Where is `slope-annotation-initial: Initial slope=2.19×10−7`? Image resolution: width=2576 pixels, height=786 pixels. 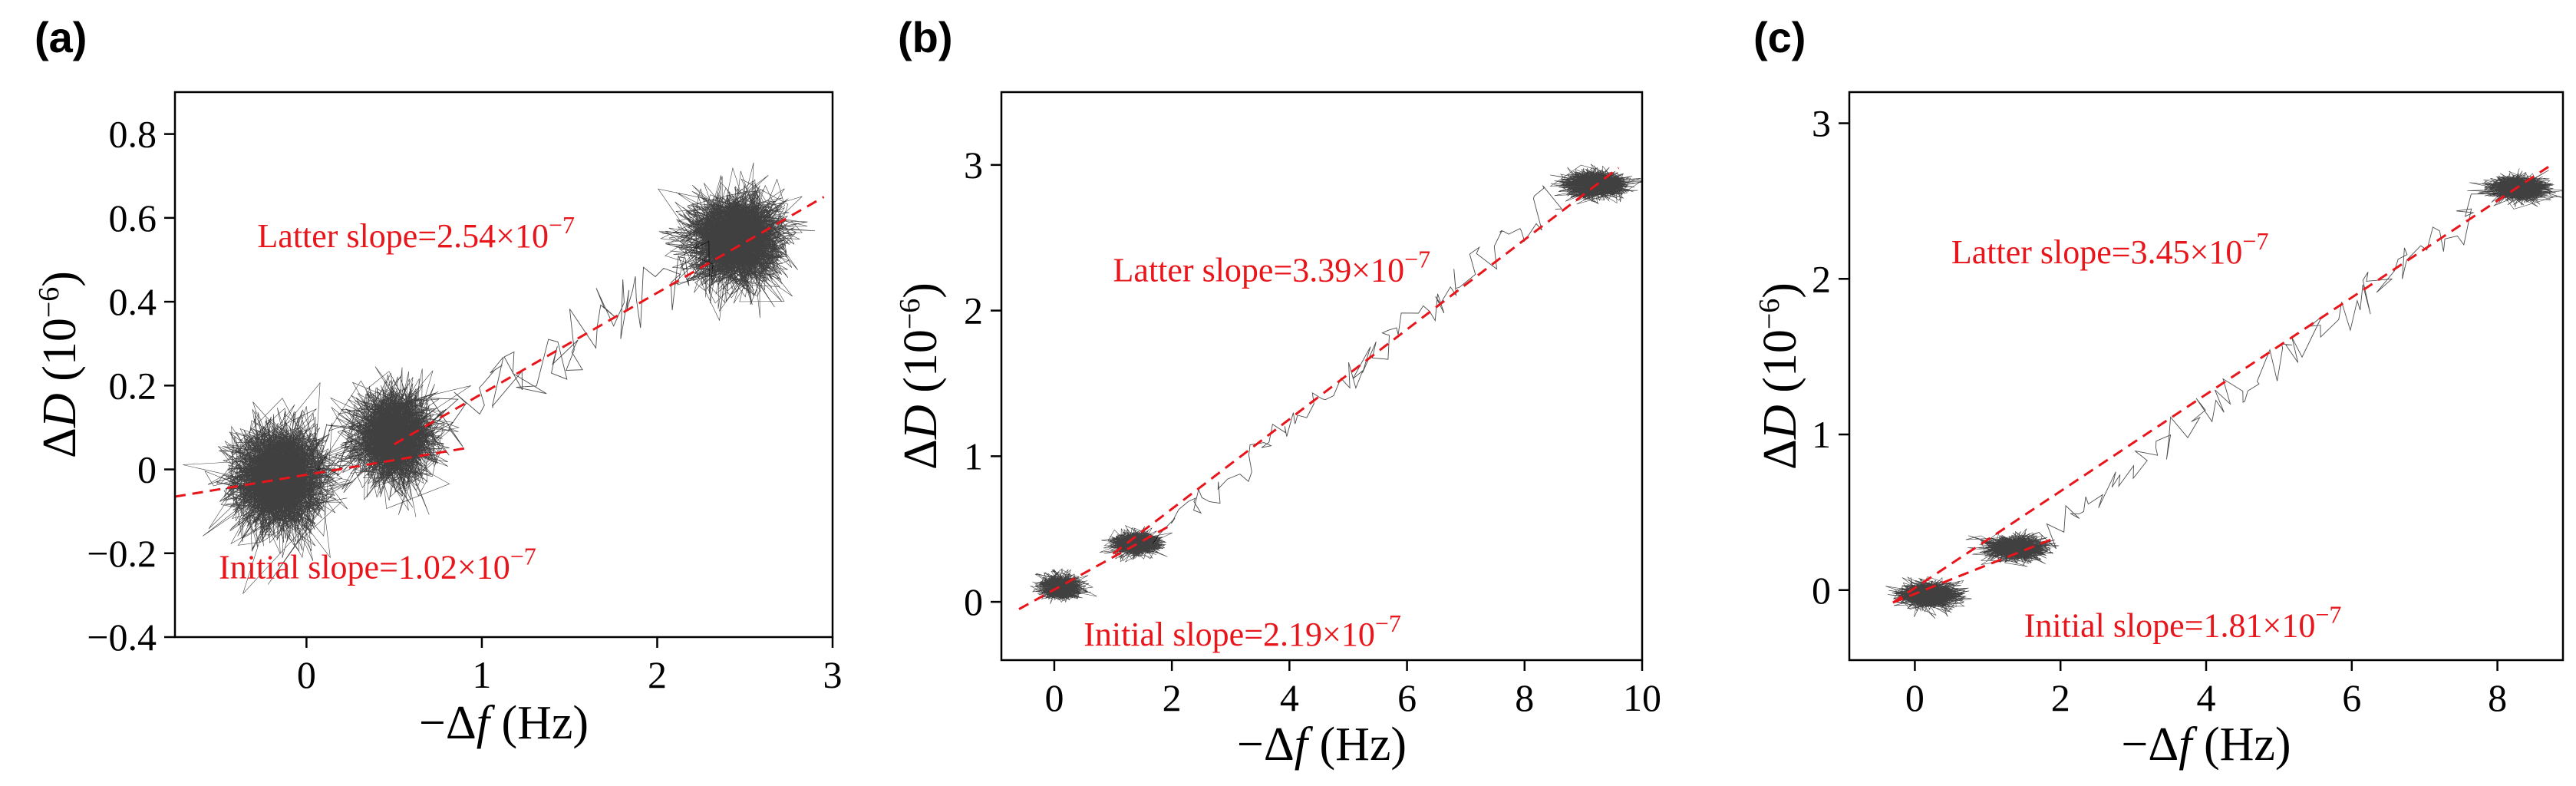 slope-annotation-initial: Initial slope=2.19×10−7 is located at coordinates (1242, 631).